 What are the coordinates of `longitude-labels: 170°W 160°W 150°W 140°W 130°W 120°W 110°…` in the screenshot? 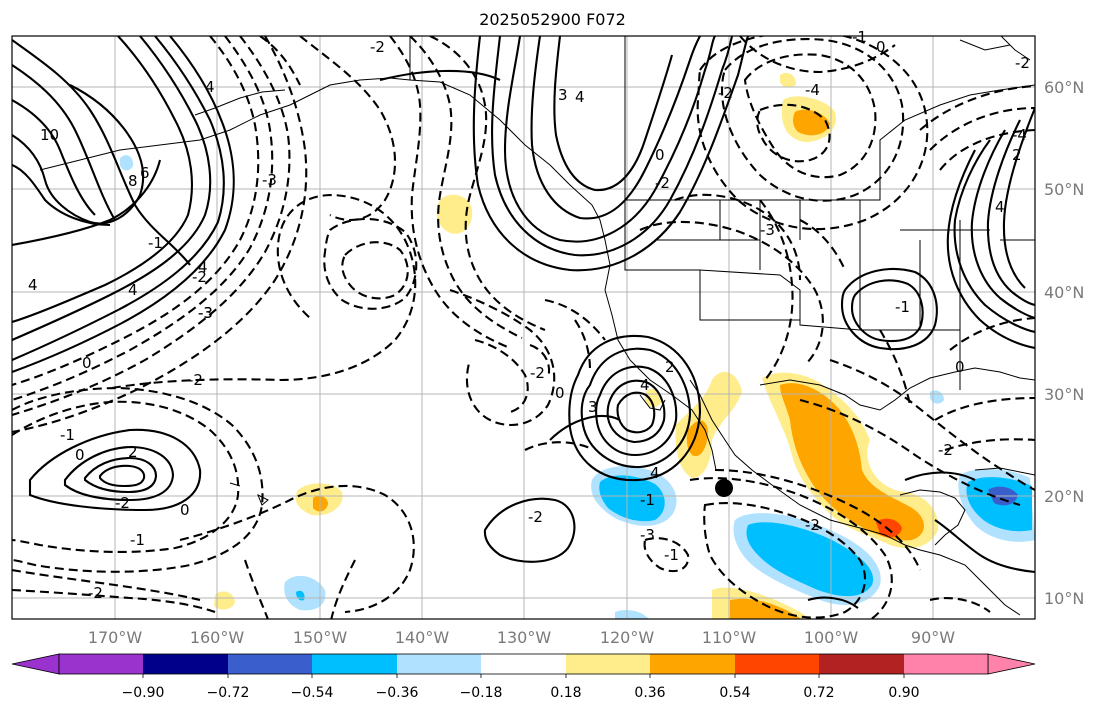 It's located at (521, 637).